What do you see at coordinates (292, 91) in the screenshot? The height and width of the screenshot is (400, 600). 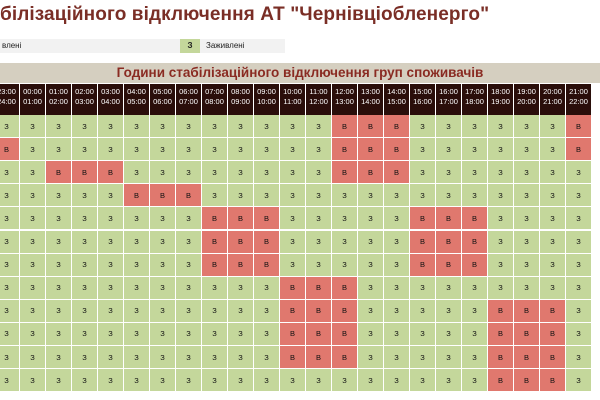 I see `time-header-start: 10:00` at bounding box center [292, 91].